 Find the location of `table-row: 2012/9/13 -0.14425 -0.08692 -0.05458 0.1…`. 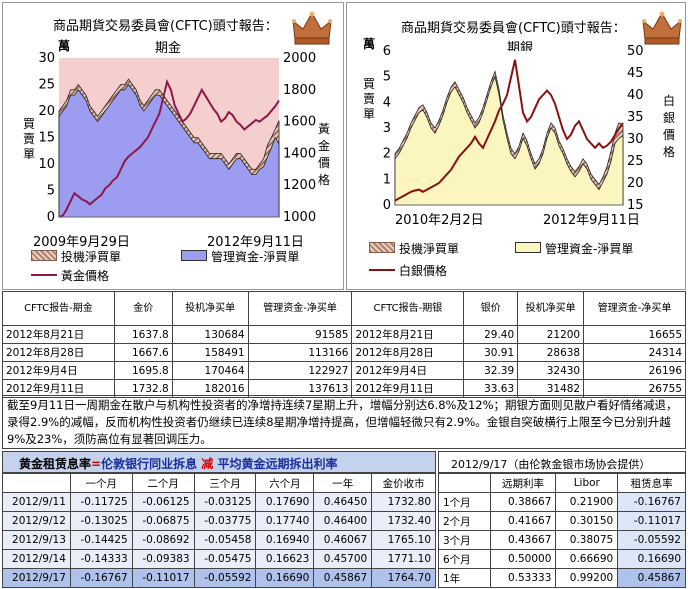

table-row: 2012/9/13 -0.14425 -0.08692 -0.05458 0.1… is located at coordinates (219, 540).